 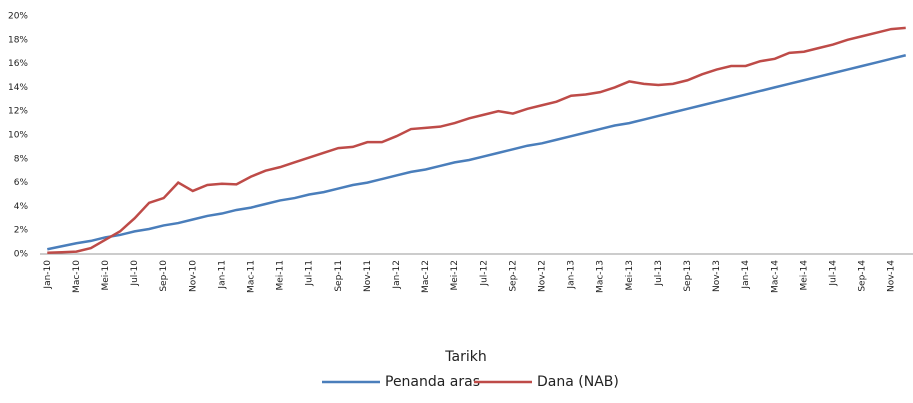 I want to click on y-tick-label: 4%, so click(x=21, y=207).